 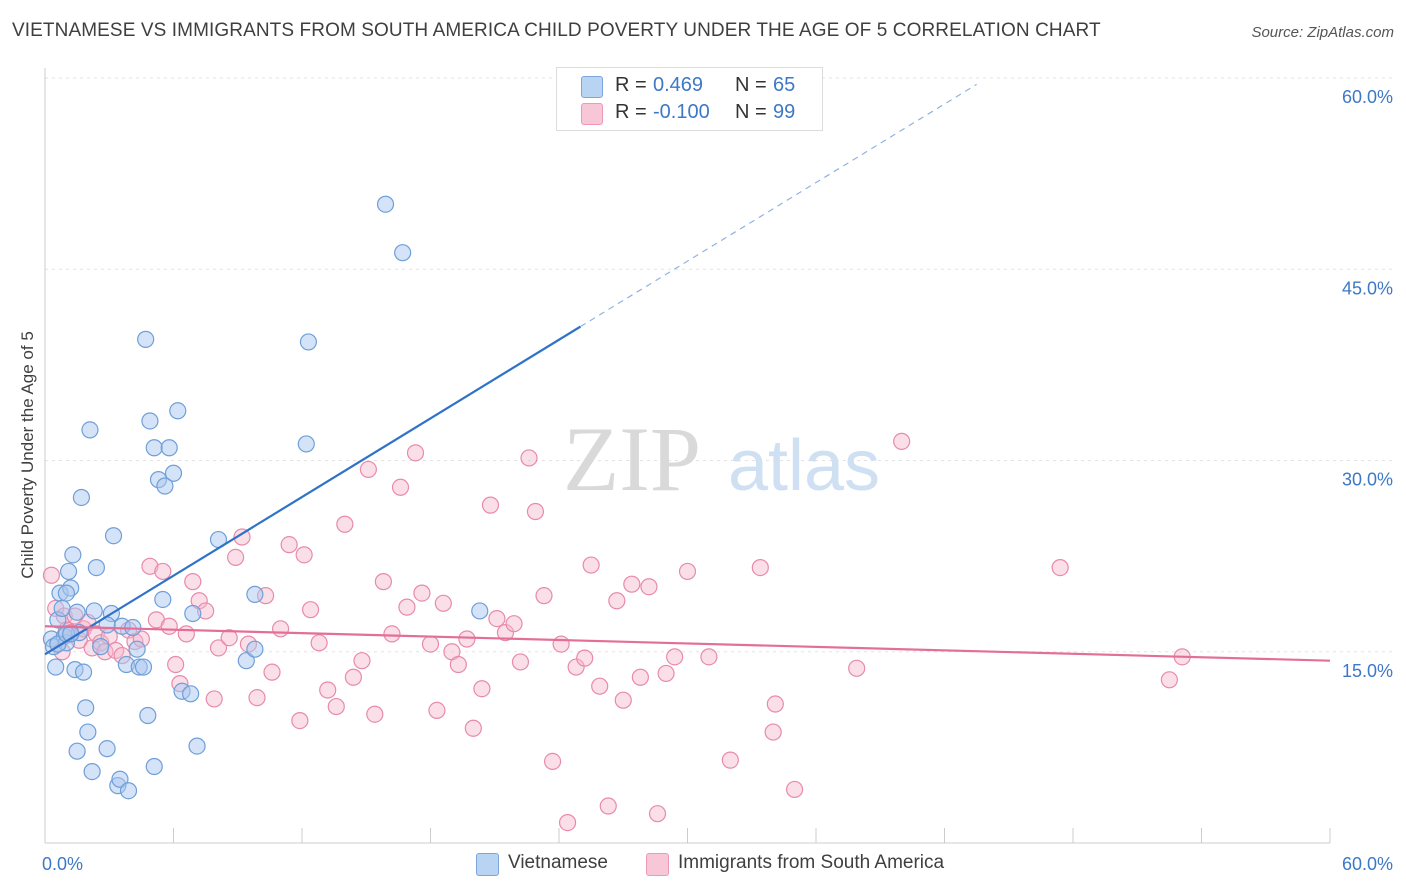 What do you see at coordinates (1367, 864) in the screenshot?
I see `x-tick-label: 60.0%` at bounding box center [1367, 864].